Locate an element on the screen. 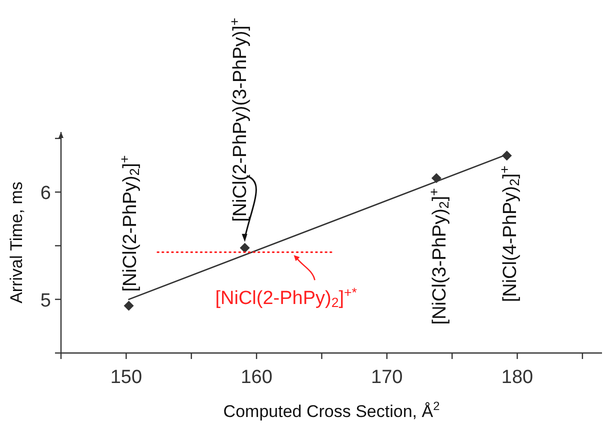 Image resolution: width=612 pixels, height=427 pixels. legend-label: [NiCl(2-PhPy)$_{2}$]$^{+*}$ is located at coordinates (286, 297).